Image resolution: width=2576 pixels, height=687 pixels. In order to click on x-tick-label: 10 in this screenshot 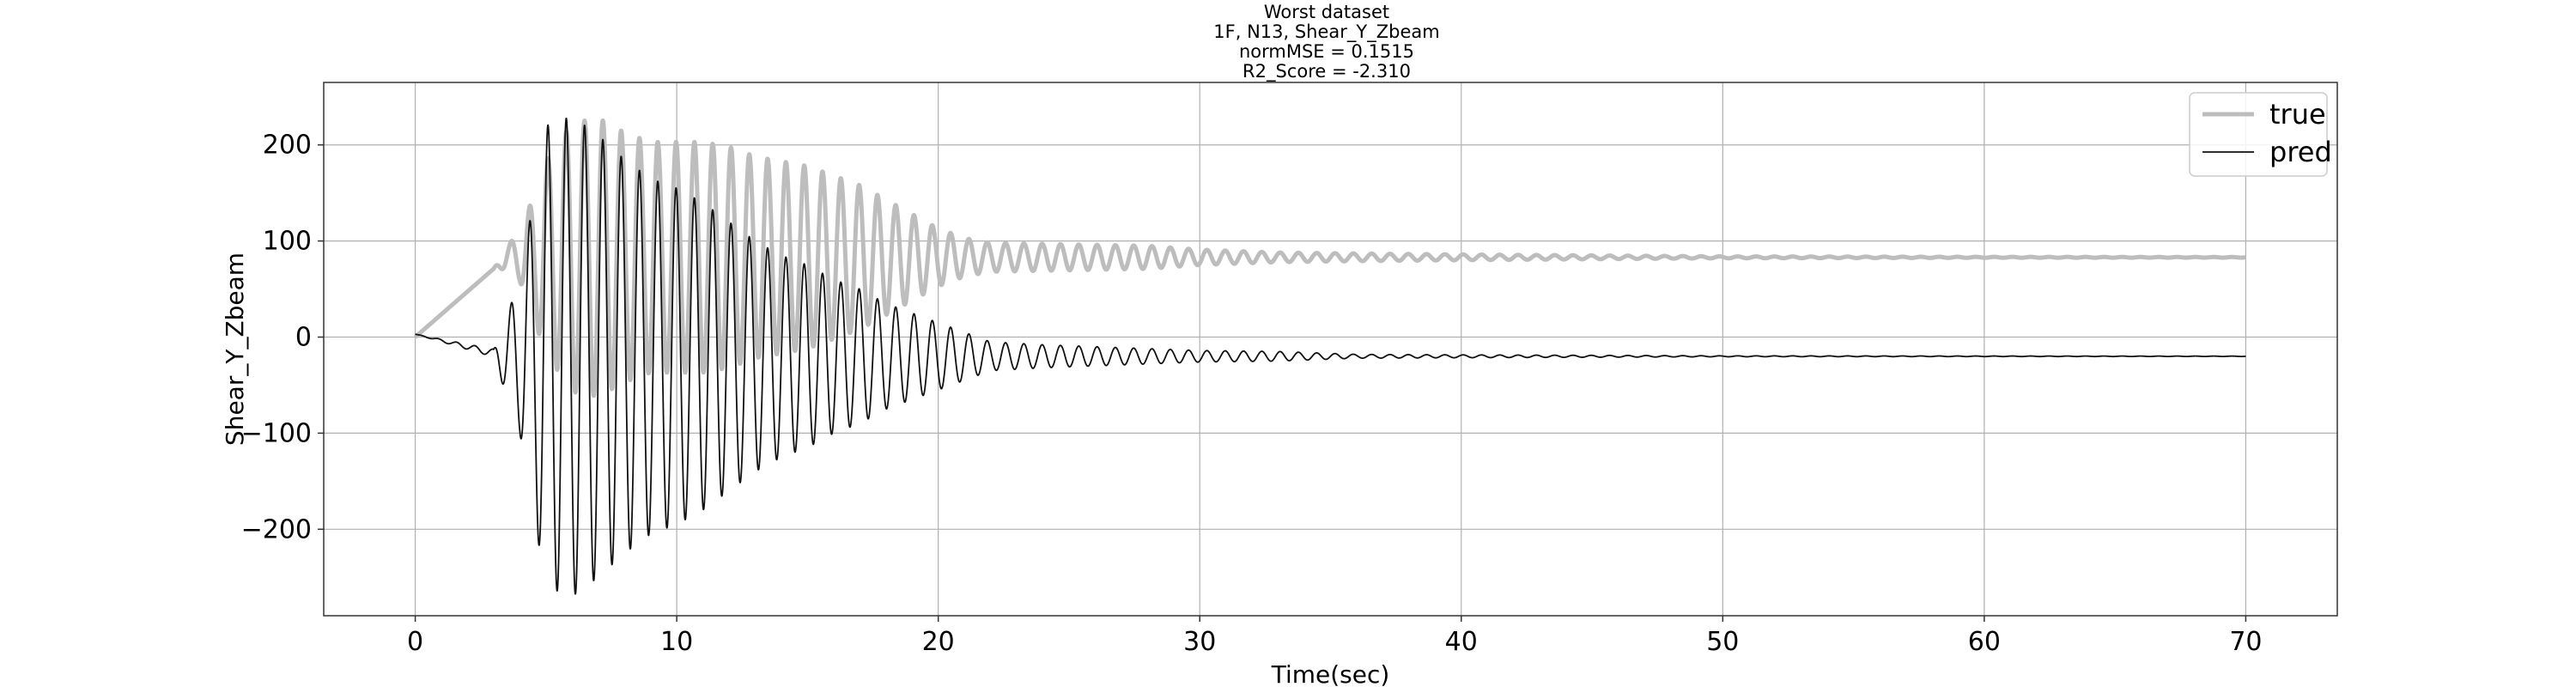, I will do `click(676, 642)`.